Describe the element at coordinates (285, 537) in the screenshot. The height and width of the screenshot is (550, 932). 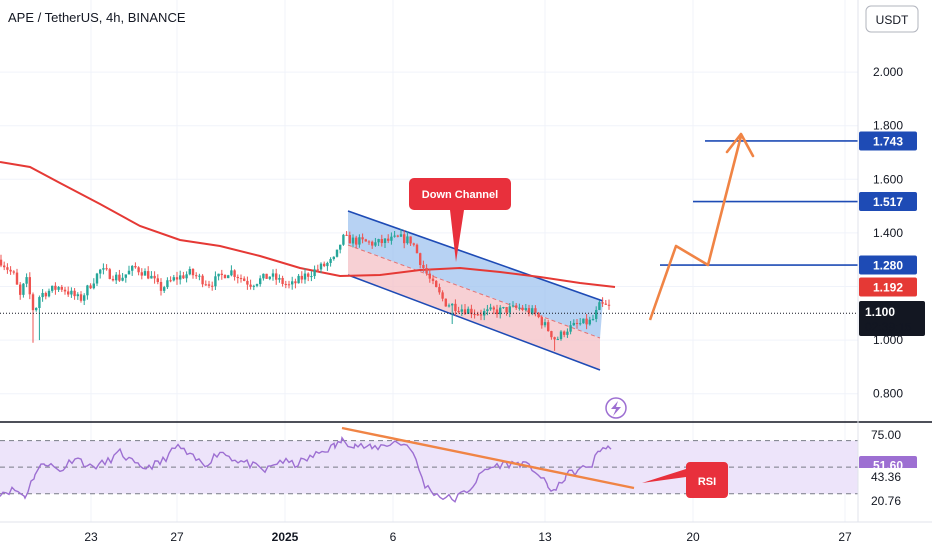
I see `x-tick-label: 2025` at that location.